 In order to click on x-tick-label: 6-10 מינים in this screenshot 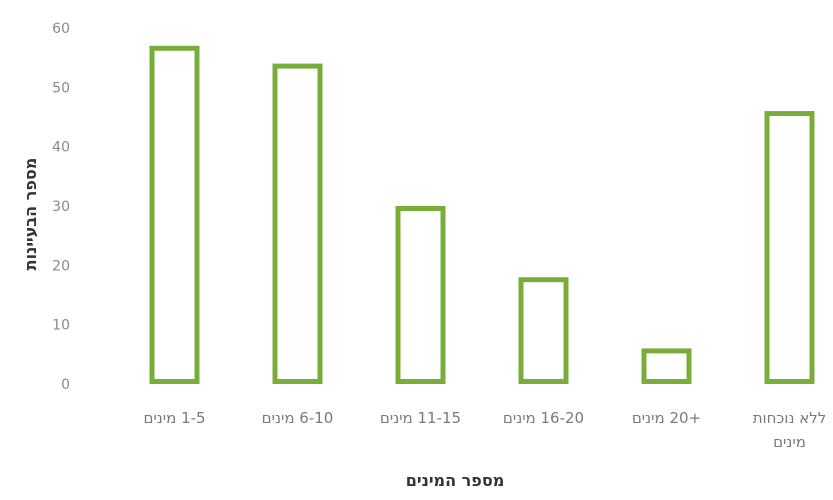, I will do `click(298, 418)`.